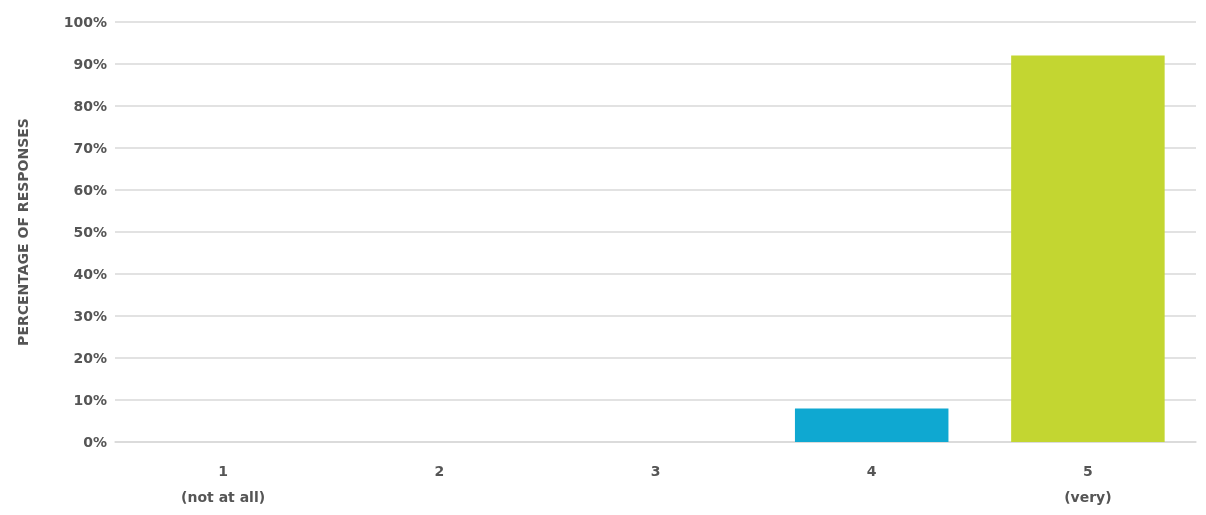 The height and width of the screenshot is (515, 1206). I want to click on y-tick-label: 100%, so click(85, 22).